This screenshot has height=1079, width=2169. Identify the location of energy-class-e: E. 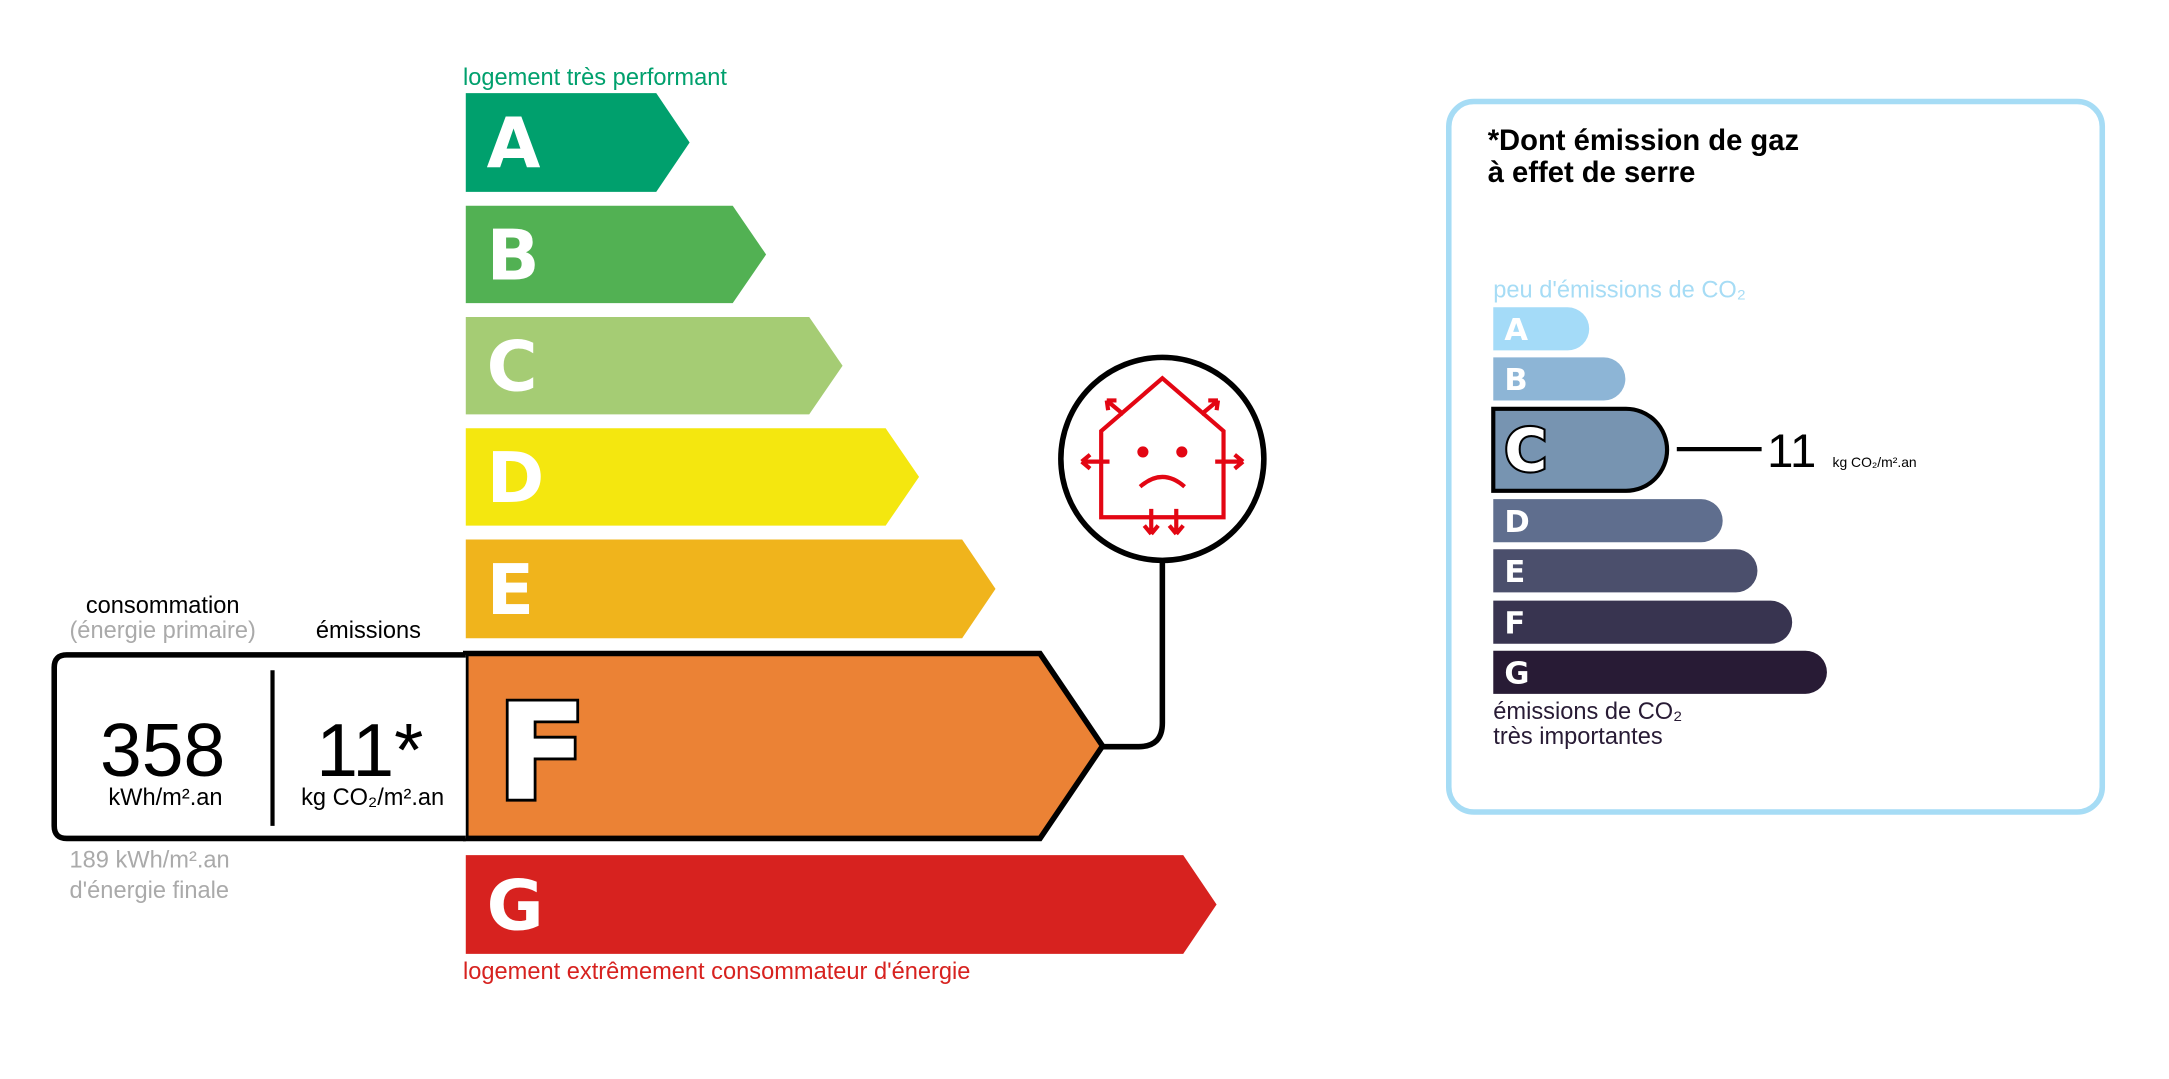
(730, 589).